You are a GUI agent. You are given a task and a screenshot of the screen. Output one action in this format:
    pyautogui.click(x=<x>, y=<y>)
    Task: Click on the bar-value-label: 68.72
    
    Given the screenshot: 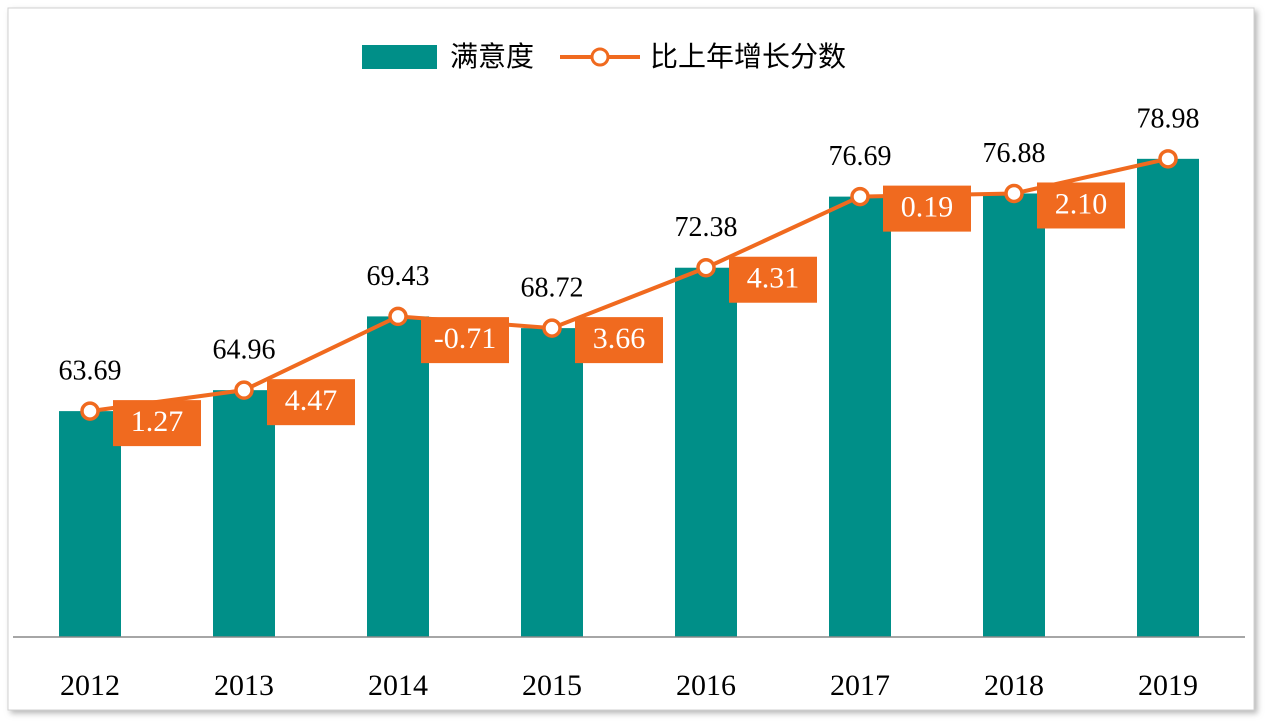 What is the action you would take?
    pyautogui.click(x=552, y=288)
    